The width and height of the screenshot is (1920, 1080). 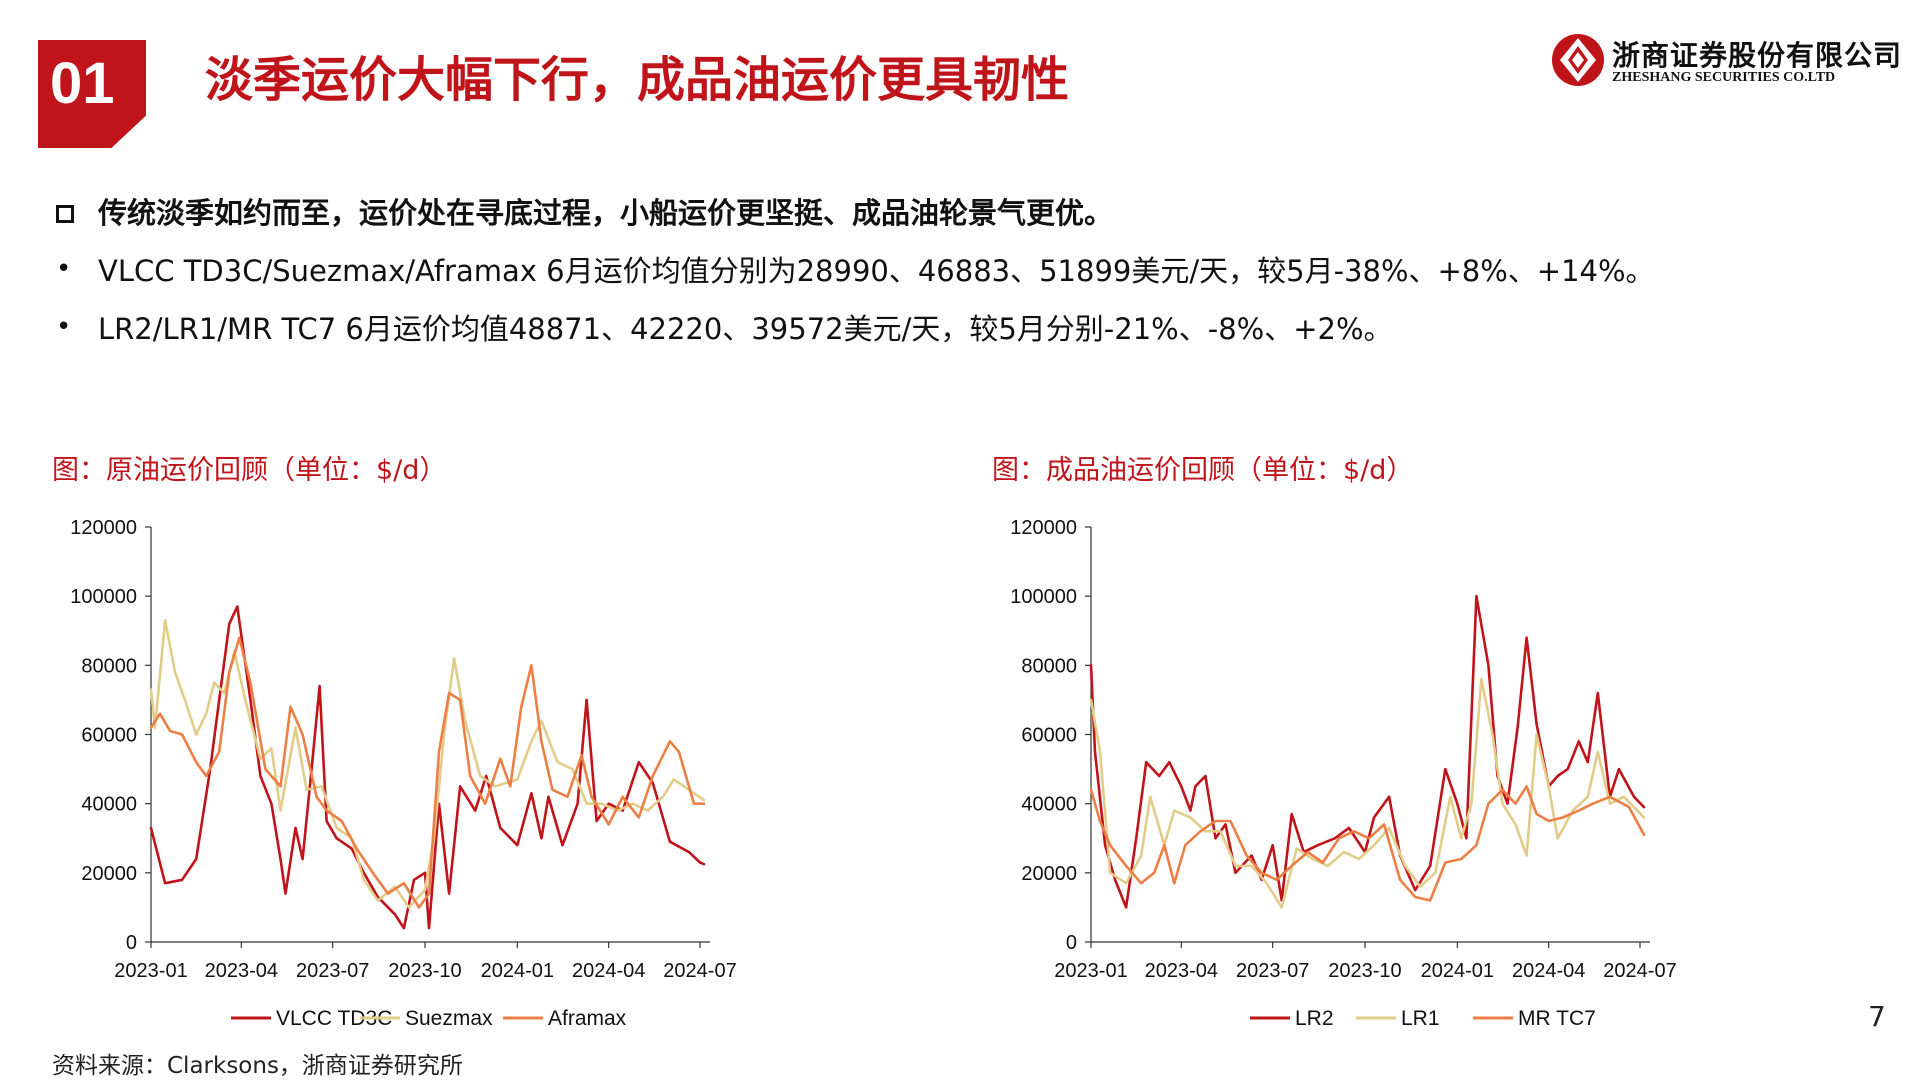 What do you see at coordinates (71, 213) in the screenshot?
I see `checkbox-square-icon` at bounding box center [71, 213].